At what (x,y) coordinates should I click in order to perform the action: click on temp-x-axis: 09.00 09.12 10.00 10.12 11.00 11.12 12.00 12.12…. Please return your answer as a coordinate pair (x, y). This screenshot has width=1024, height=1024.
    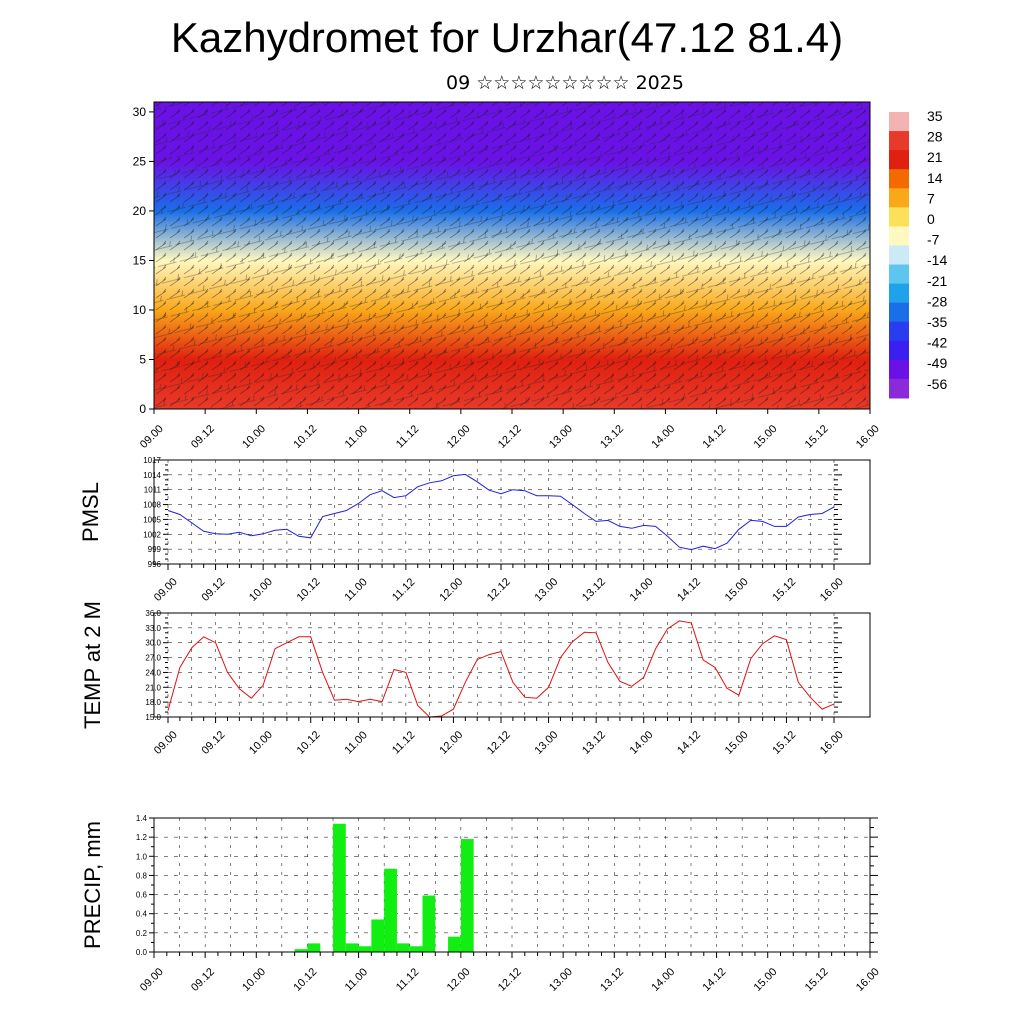
    Looking at the image, I should click on (499, 737).